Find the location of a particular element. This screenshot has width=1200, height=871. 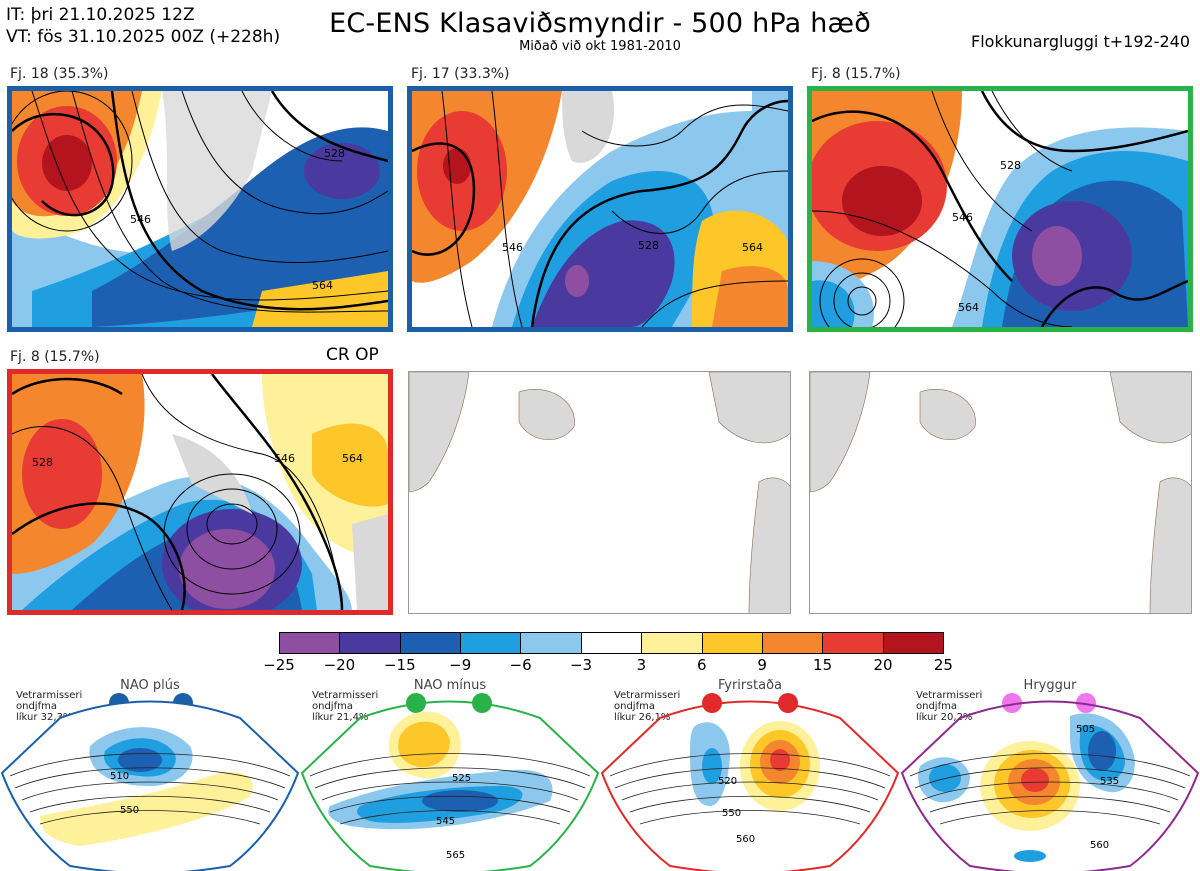

colorbar-tick: −15 is located at coordinates (399, 665).